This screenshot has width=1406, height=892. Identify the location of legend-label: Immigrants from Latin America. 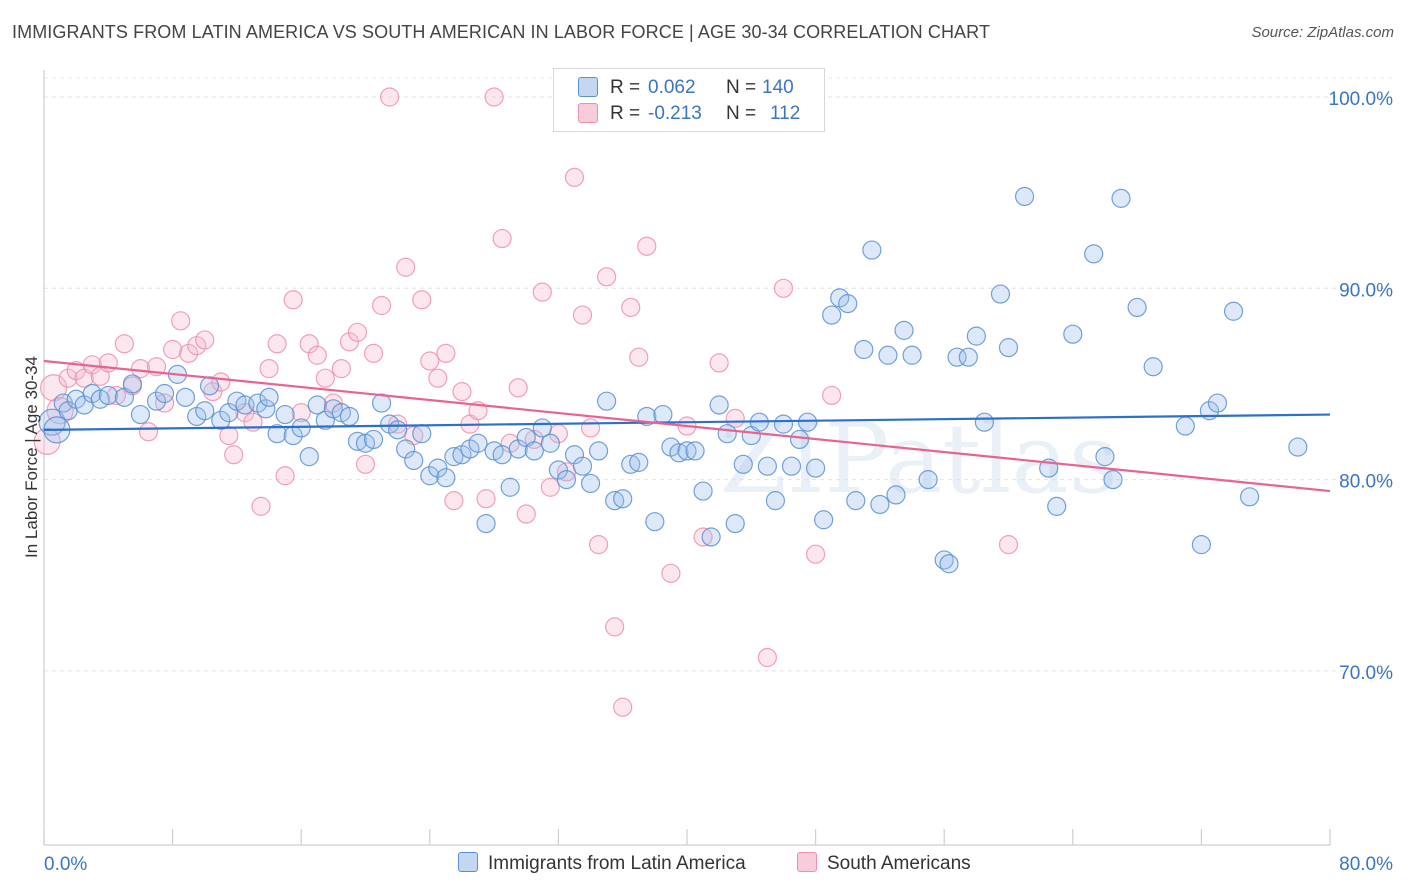
(617, 863).